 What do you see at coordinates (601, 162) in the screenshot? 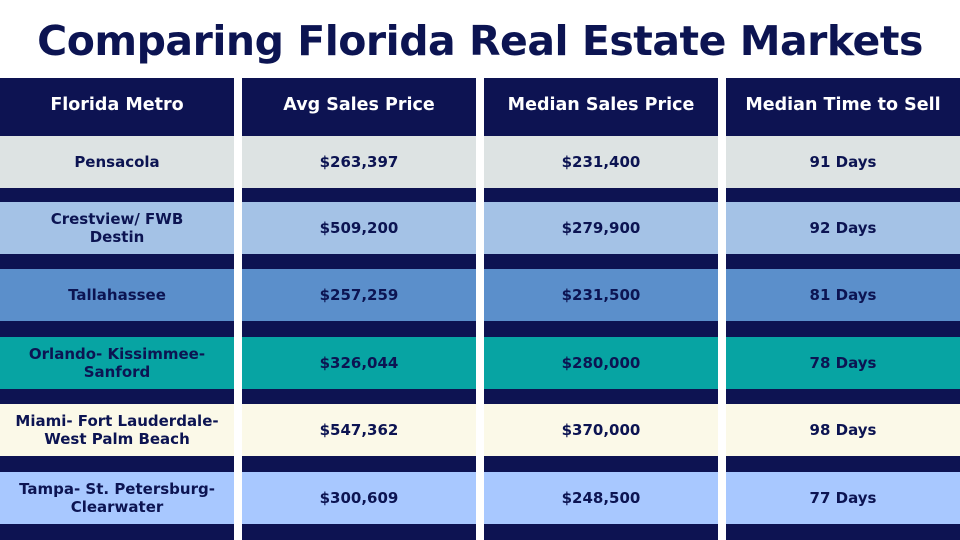
I see `median-price-cell: $231,400` at bounding box center [601, 162].